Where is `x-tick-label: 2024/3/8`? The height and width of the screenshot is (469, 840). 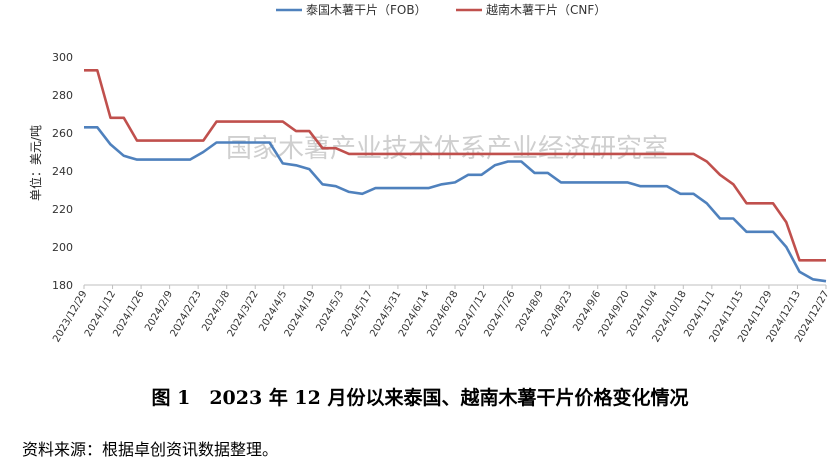 x-tick-label: 2024/3/8 is located at coordinates (216, 311).